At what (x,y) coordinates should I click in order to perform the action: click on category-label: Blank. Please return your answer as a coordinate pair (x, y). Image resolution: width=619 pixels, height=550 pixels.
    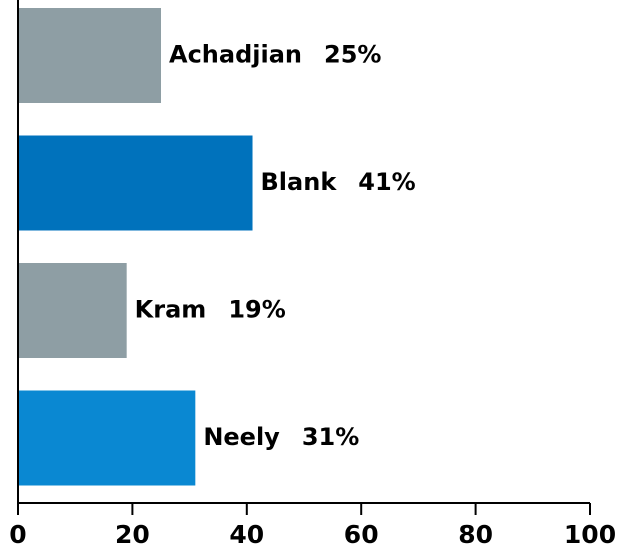
    Looking at the image, I should click on (299, 182).